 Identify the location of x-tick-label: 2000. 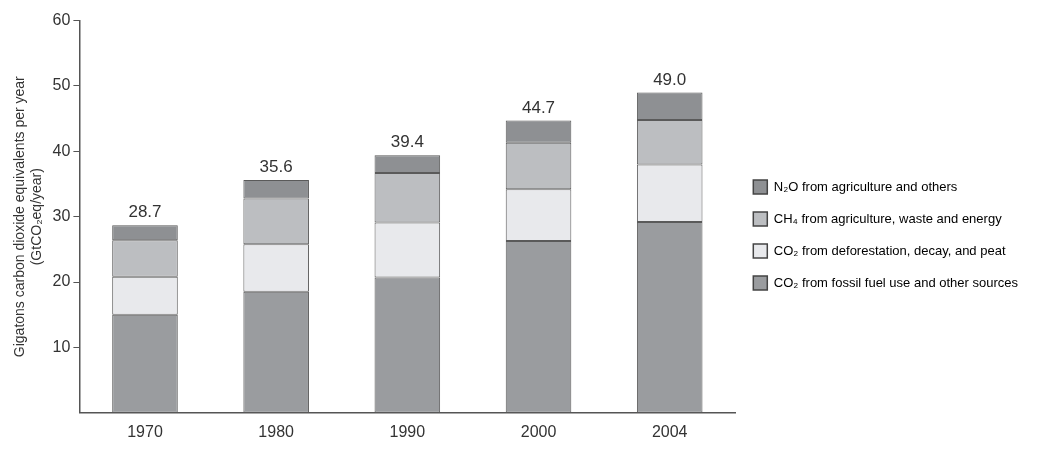
(538, 431).